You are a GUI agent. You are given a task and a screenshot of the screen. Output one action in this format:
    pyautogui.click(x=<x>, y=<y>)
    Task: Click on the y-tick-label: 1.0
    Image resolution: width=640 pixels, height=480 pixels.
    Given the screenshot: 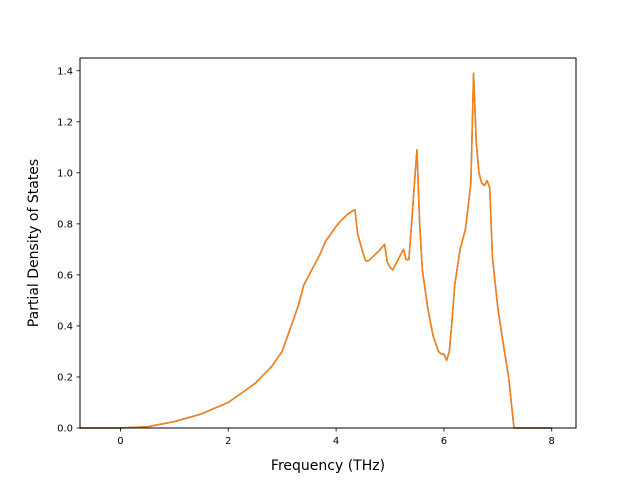 What is the action you would take?
    pyautogui.click(x=65, y=173)
    